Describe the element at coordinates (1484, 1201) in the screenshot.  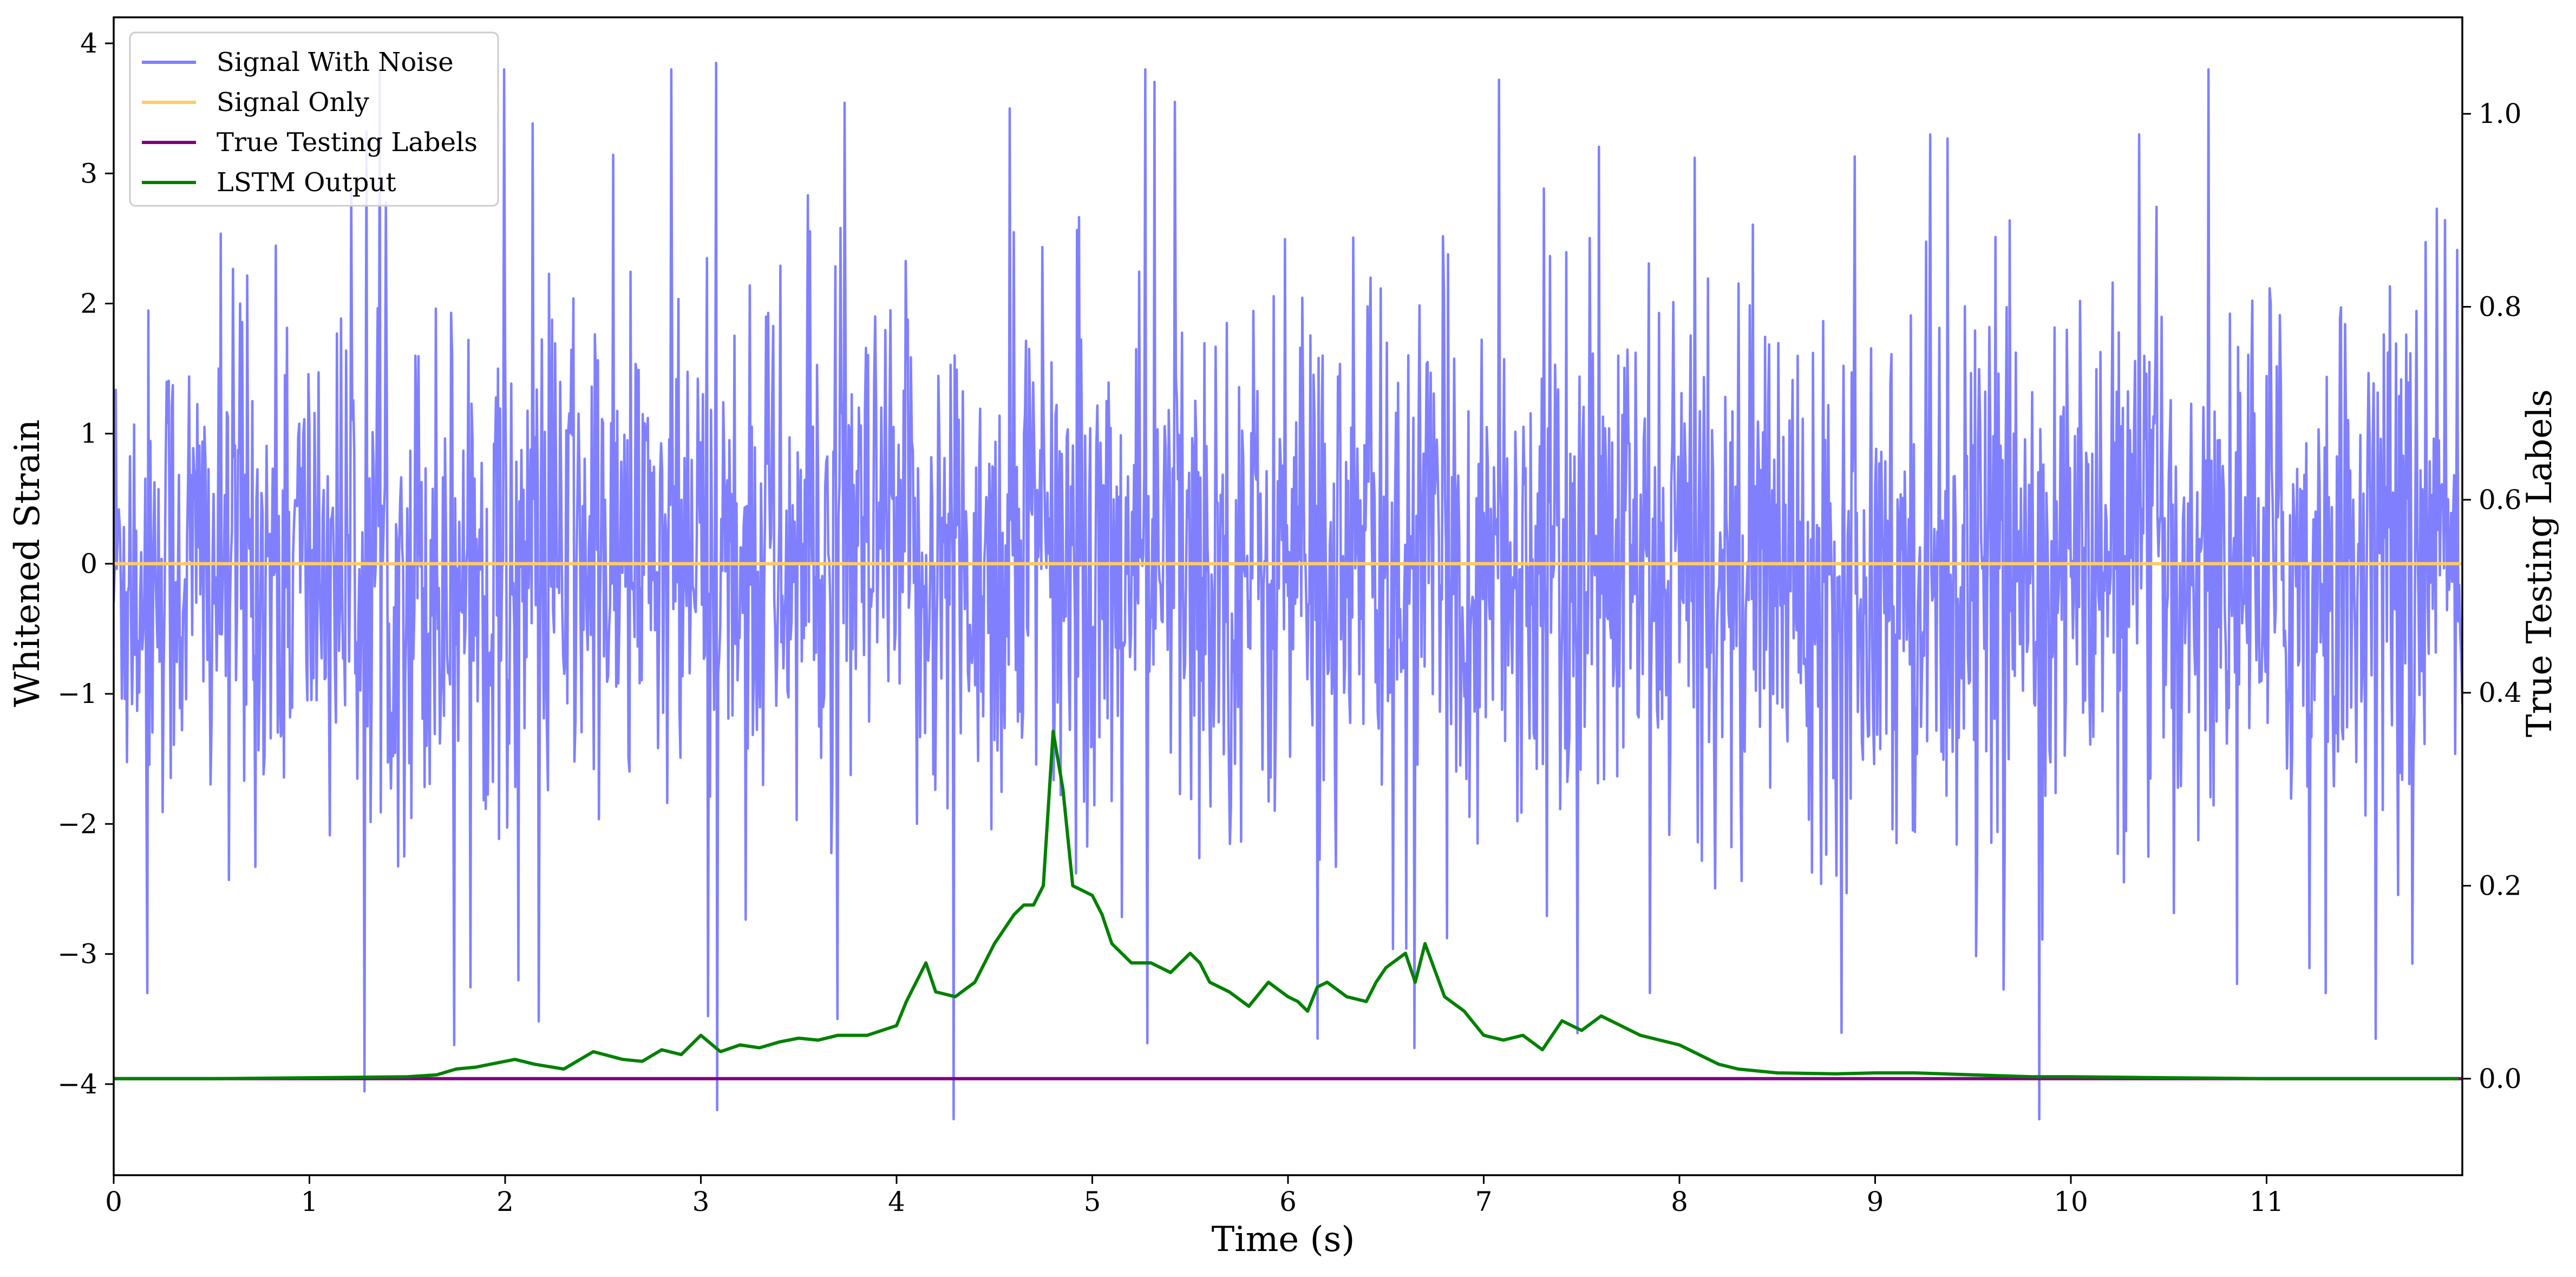
I see `x-tick-label: 7` at that location.